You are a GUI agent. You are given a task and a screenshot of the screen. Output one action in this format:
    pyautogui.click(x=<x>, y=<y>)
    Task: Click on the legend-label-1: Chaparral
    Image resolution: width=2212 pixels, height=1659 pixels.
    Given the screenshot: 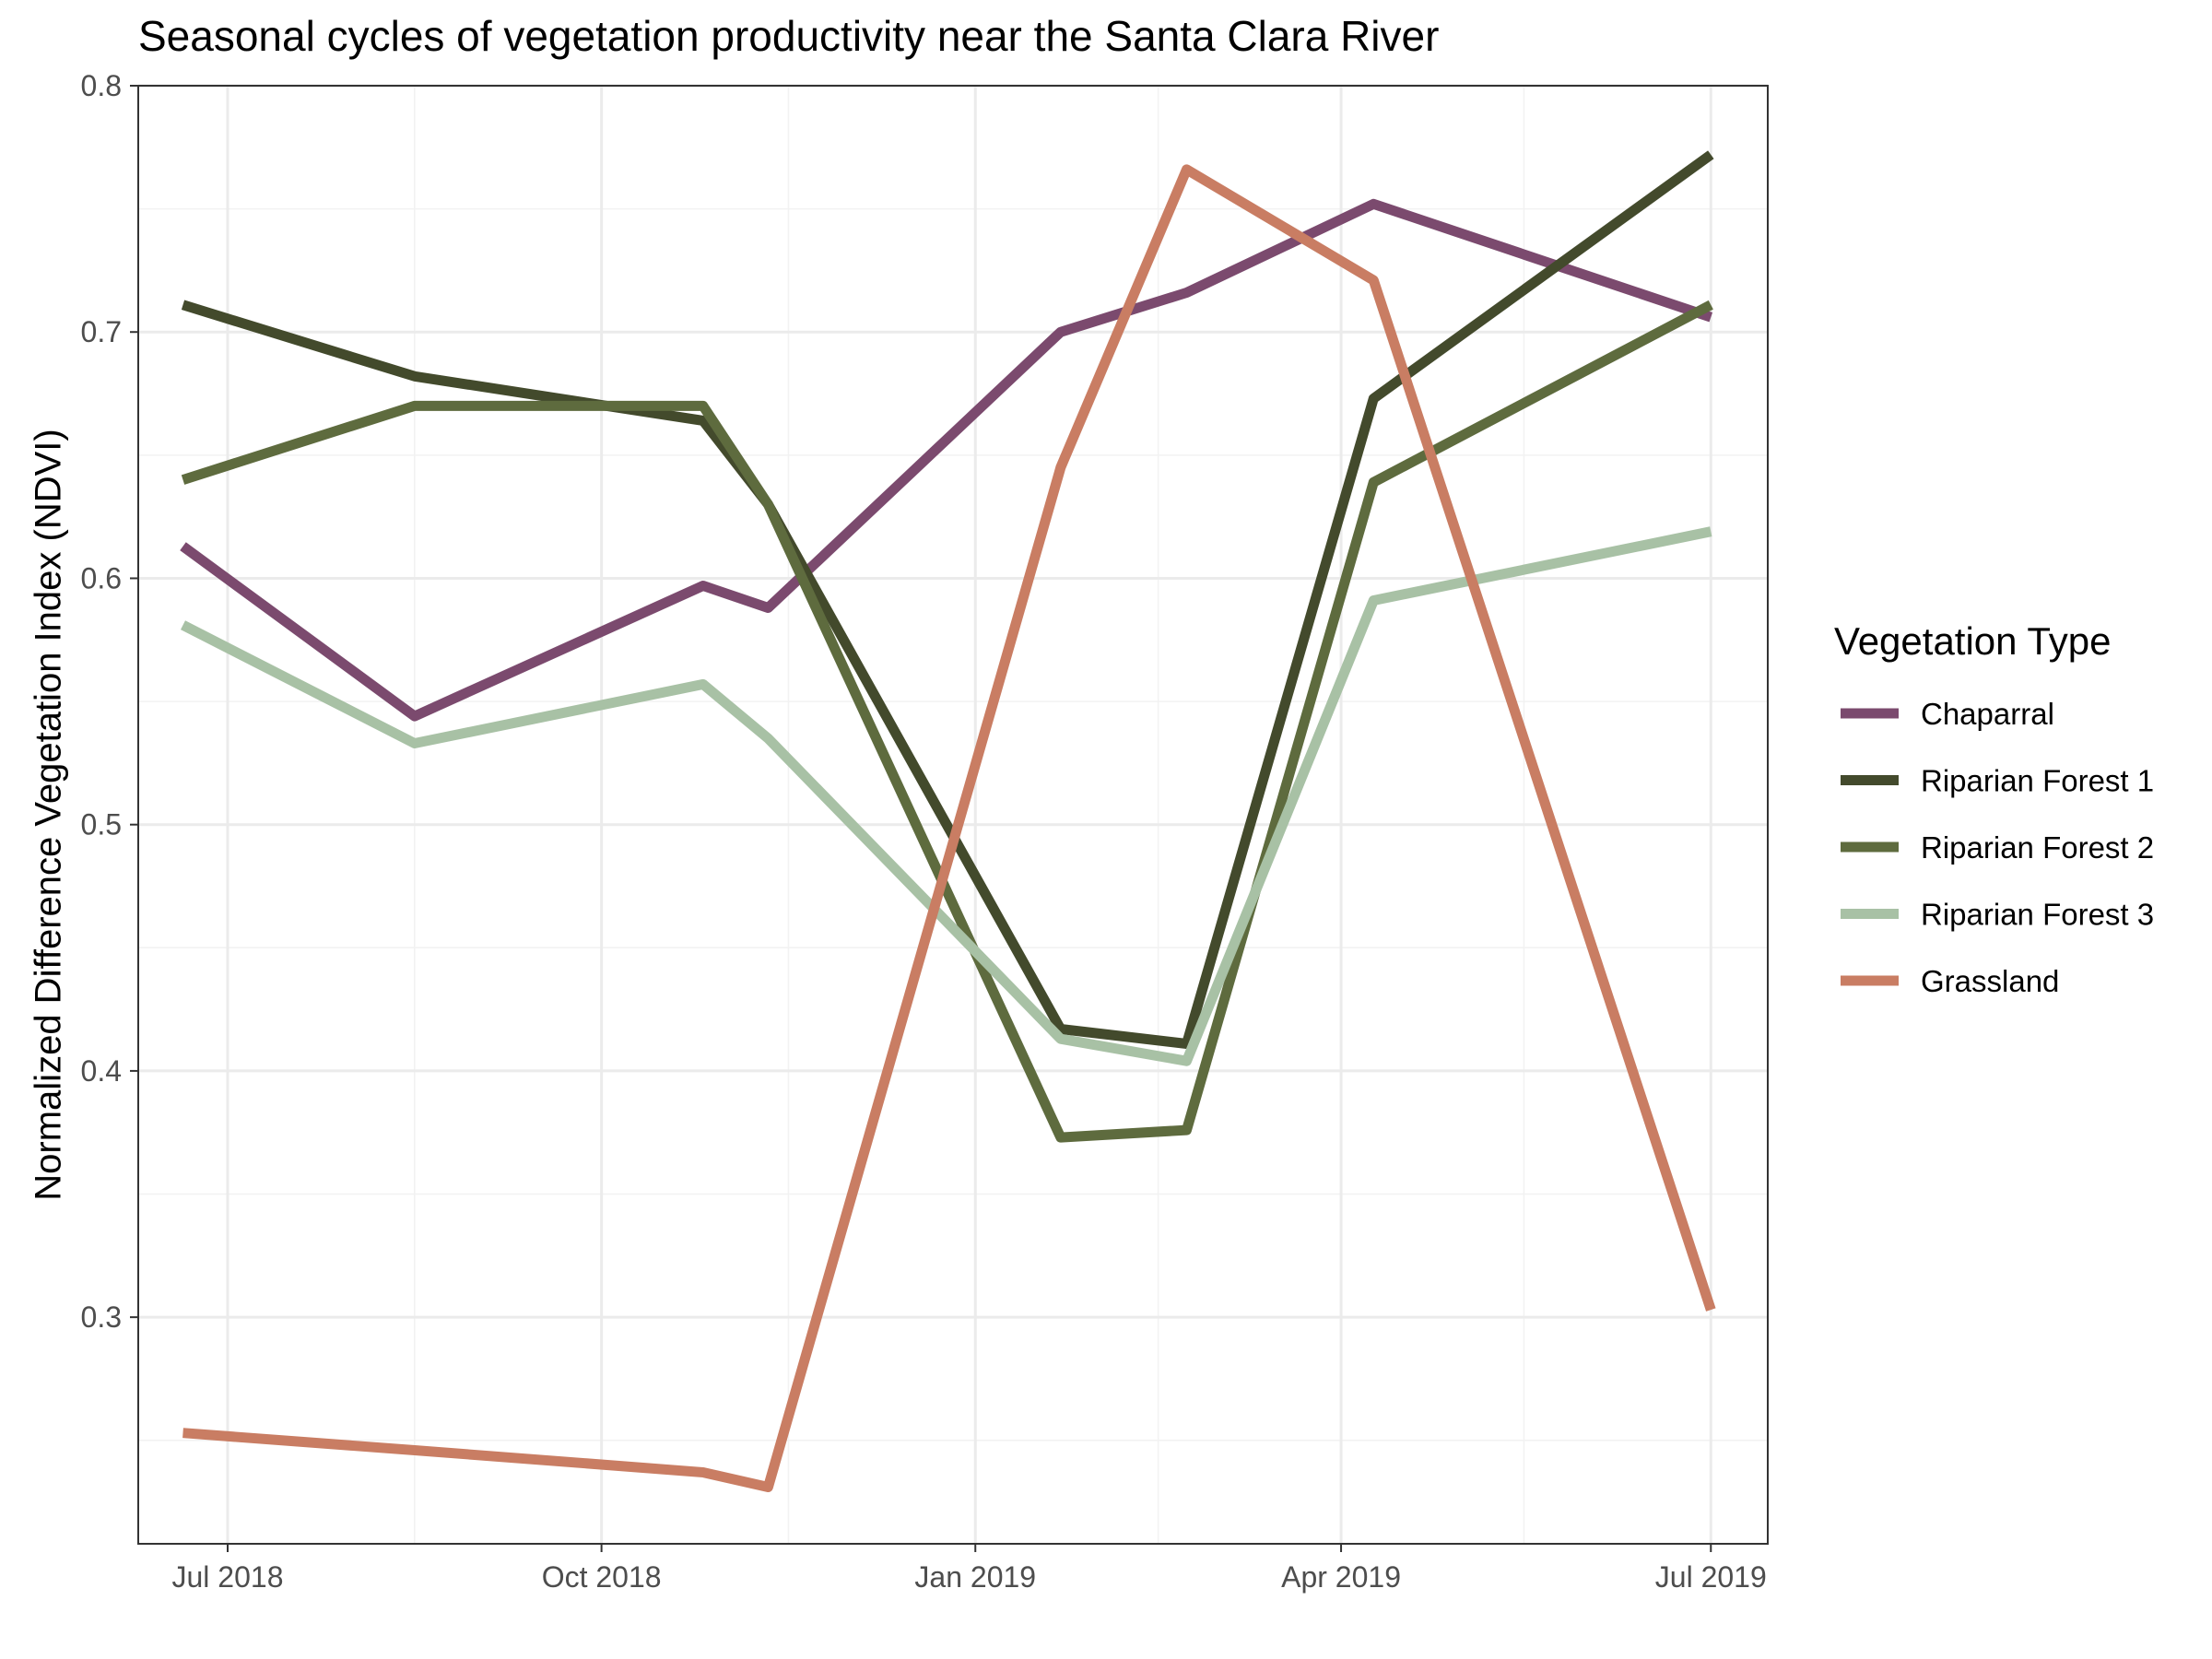 What is the action you would take?
    pyautogui.click(x=1987, y=714)
    